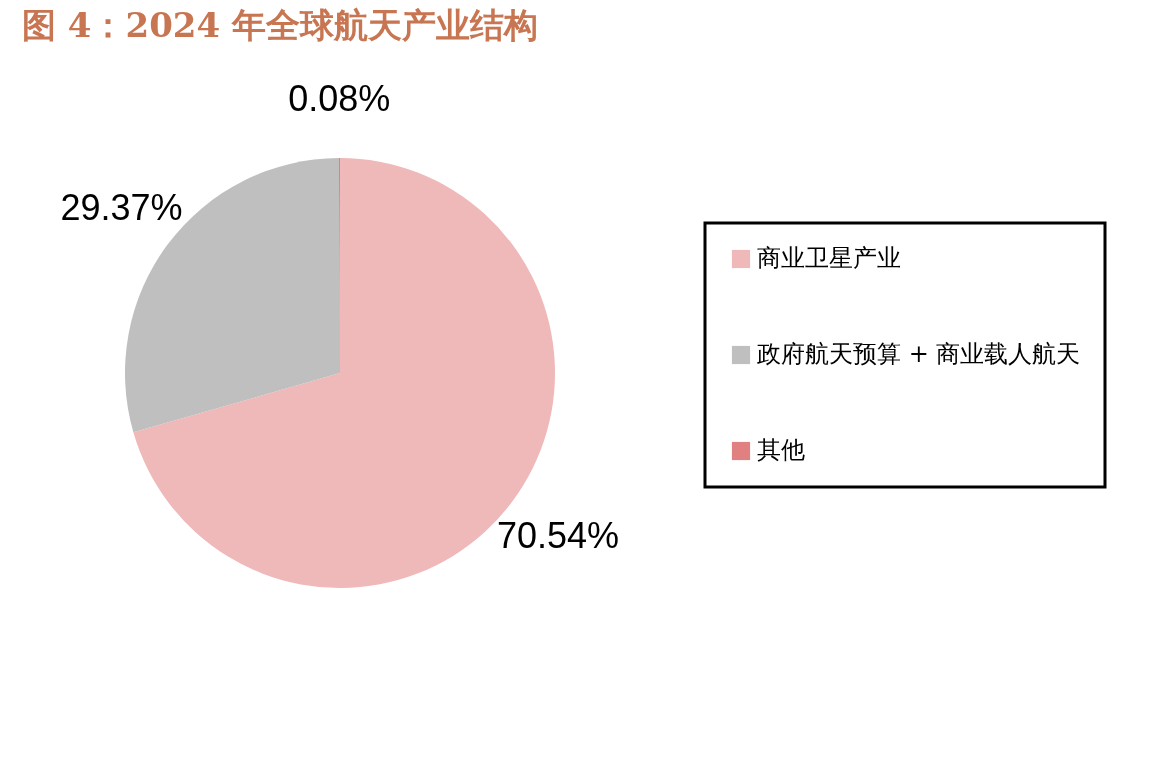  I want to click on data-label: 29.37%, so click(121, 208).